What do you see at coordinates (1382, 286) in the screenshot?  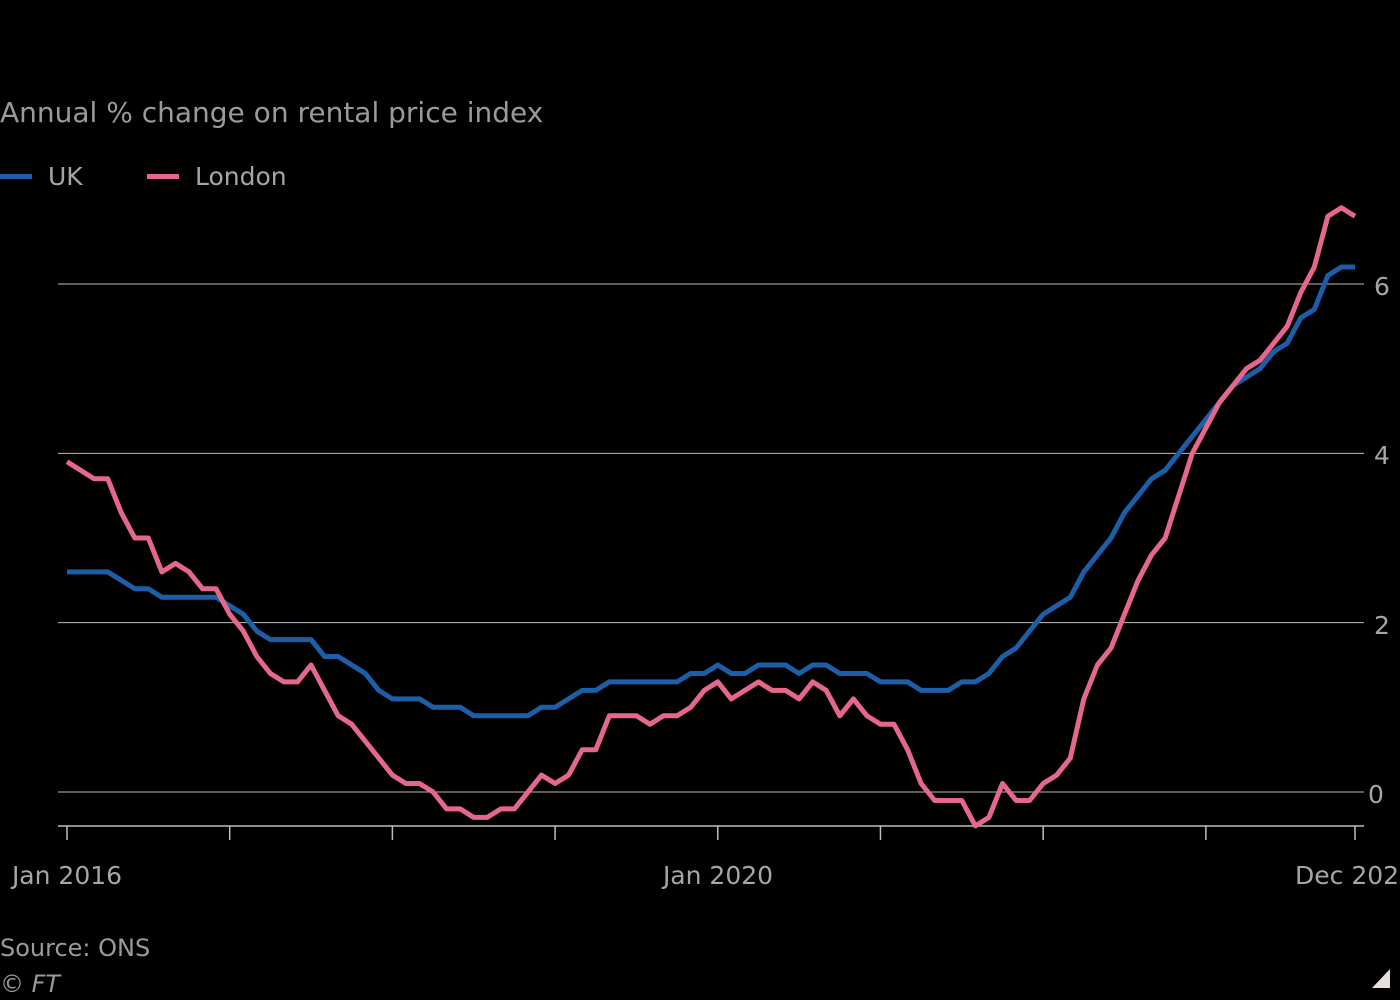 I see `y-tick-label-6: 6` at bounding box center [1382, 286].